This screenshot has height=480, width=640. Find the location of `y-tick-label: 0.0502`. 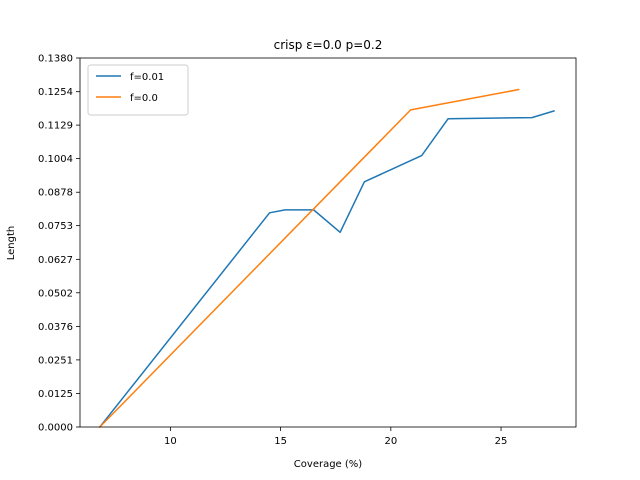

y-tick-label: 0.0502 is located at coordinates (55, 293).